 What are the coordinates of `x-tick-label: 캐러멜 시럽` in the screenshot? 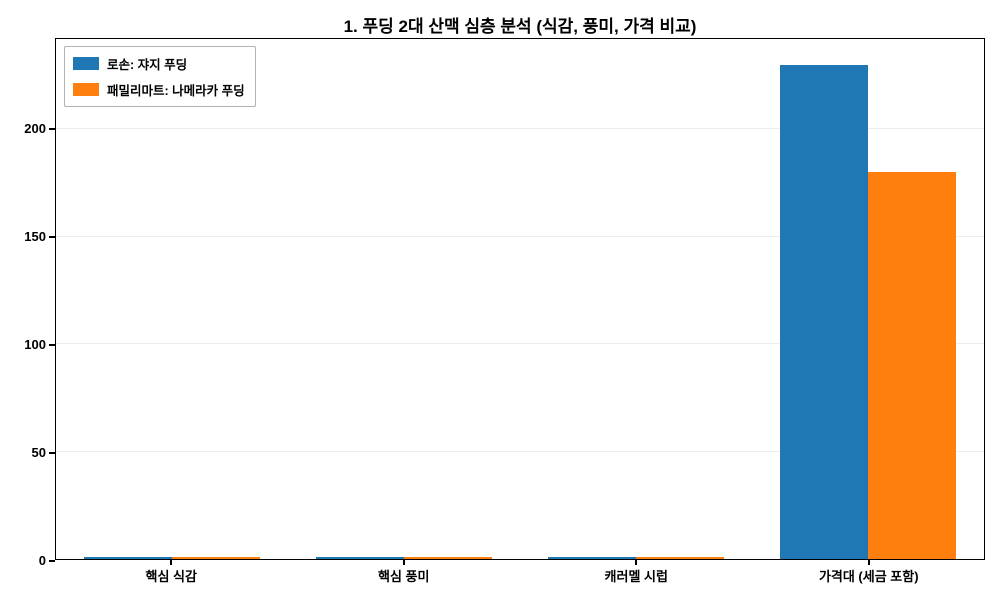 It's located at (636, 576).